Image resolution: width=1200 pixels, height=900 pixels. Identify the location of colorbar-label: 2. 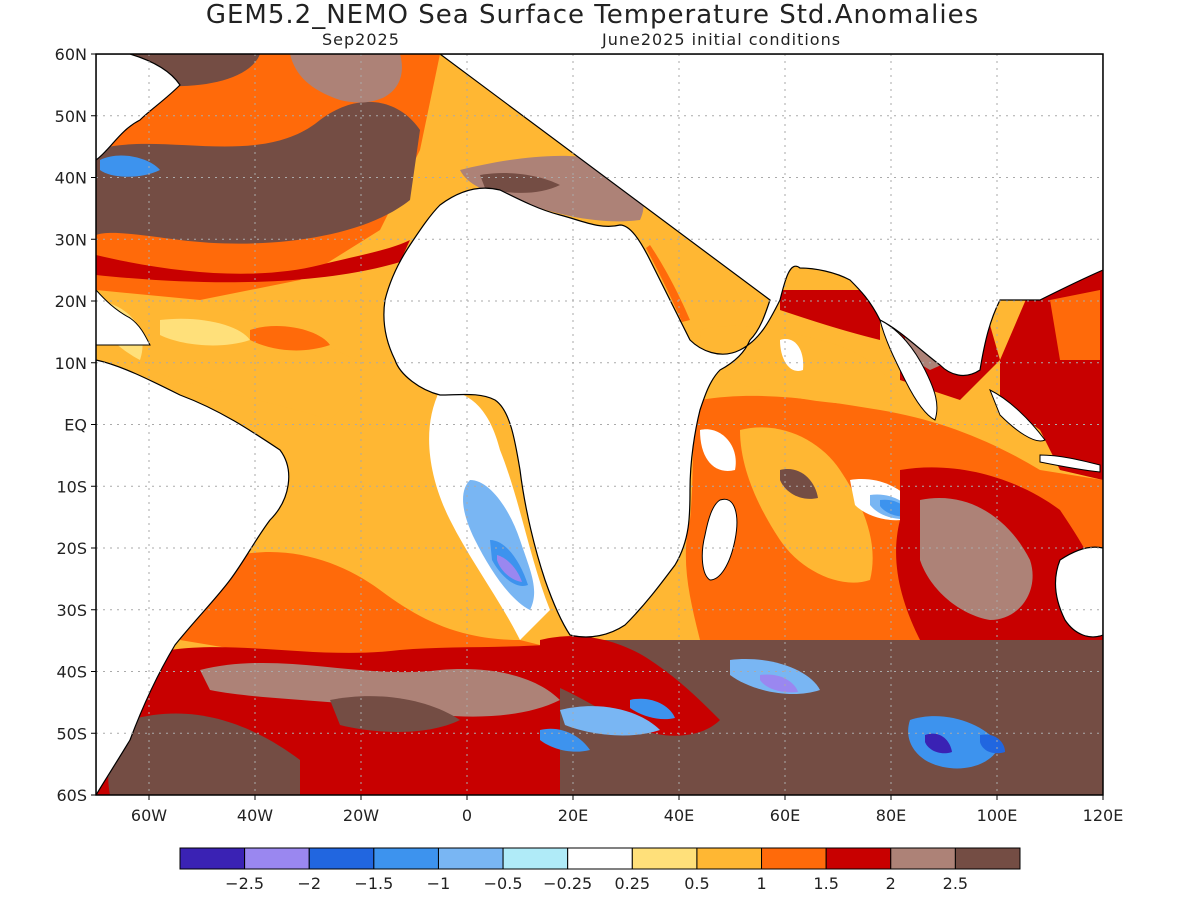
(891, 883).